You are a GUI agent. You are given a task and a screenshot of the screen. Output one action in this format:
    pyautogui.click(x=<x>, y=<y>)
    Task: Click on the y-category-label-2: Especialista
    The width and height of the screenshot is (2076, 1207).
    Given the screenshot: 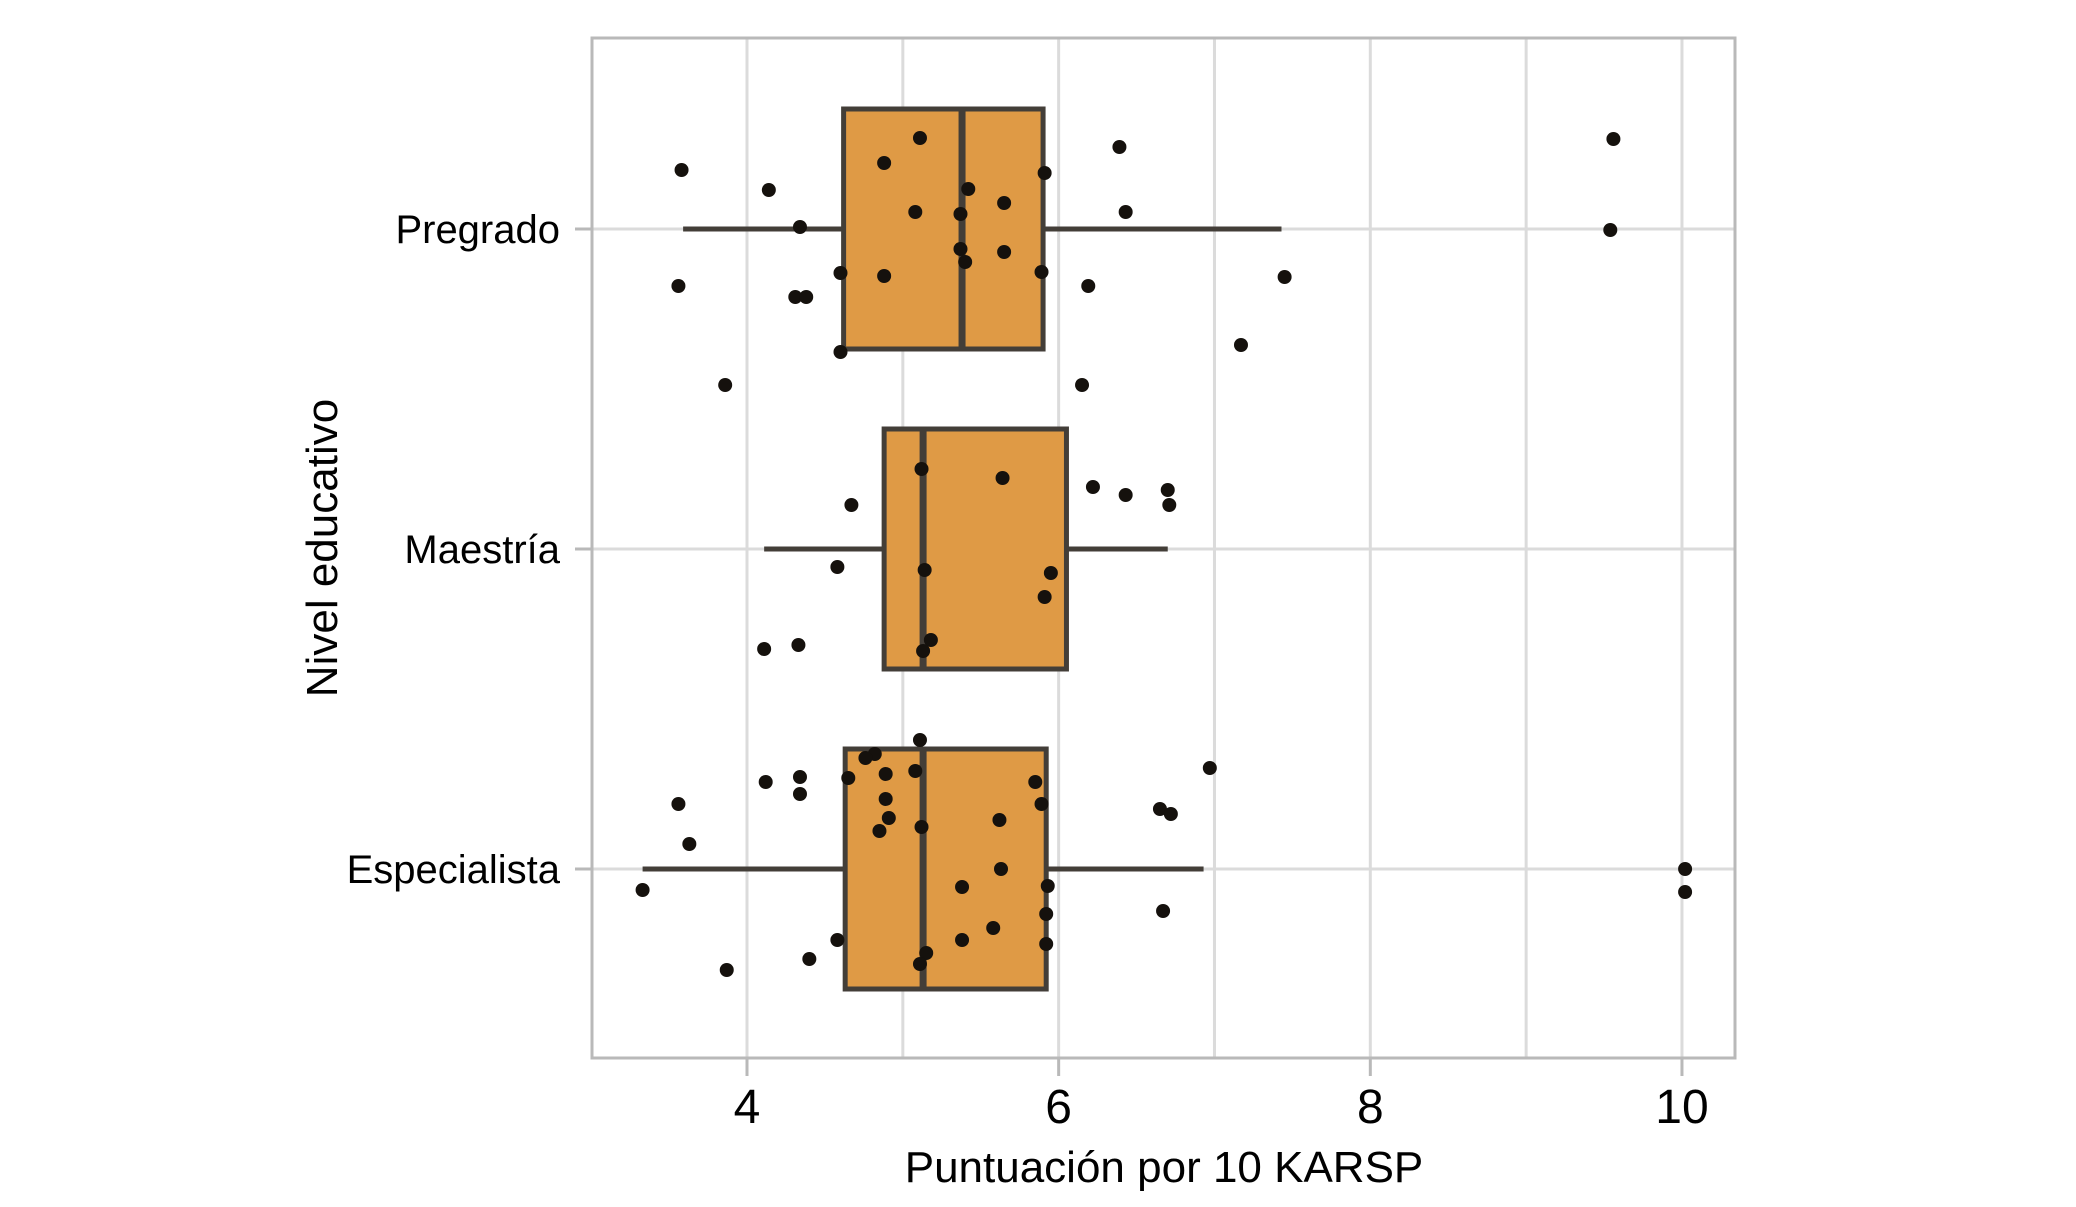 What is the action you would take?
    pyautogui.click(x=454, y=870)
    